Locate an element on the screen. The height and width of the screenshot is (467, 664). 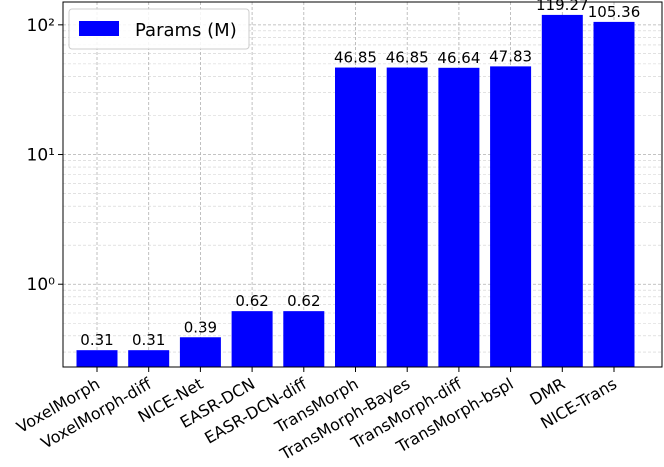
value-label: 47.83 is located at coordinates (510, 56).